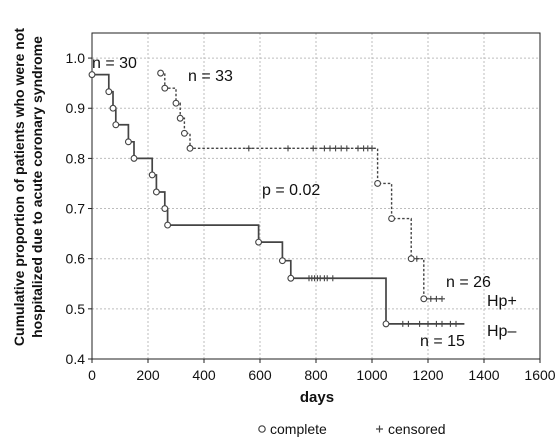 Image resolution: width=560 pixels, height=441 pixels. Describe the element at coordinates (76, 309) in the screenshot. I see `y-tick-label: 0.5` at that location.